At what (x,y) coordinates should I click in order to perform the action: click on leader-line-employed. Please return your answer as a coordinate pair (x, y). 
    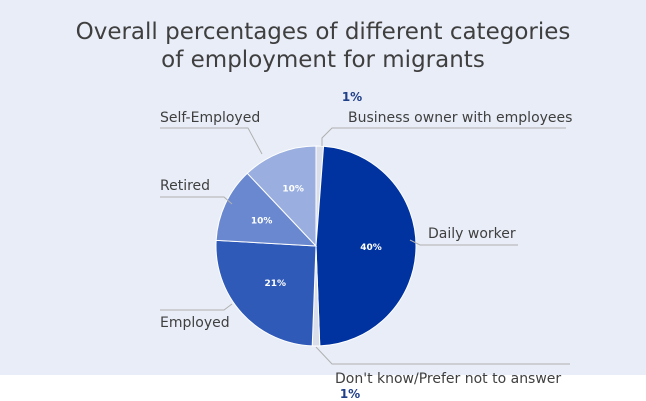
    Looking at the image, I should click on (196, 307).